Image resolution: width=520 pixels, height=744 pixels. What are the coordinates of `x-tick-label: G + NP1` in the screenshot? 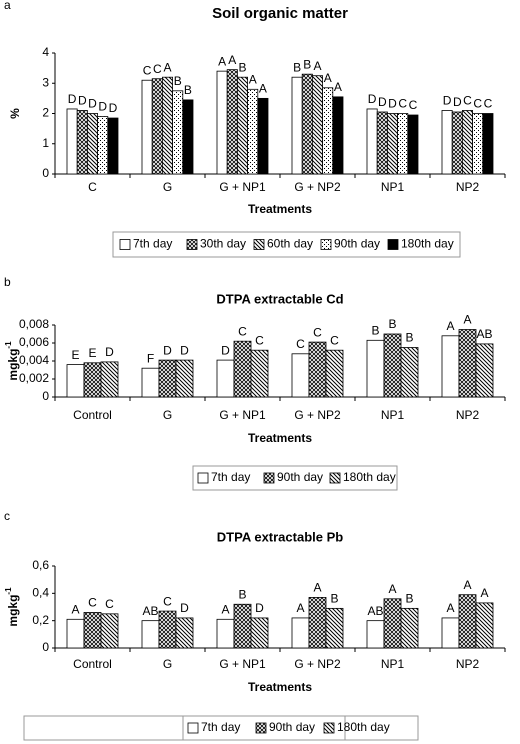 It's located at (242, 187).